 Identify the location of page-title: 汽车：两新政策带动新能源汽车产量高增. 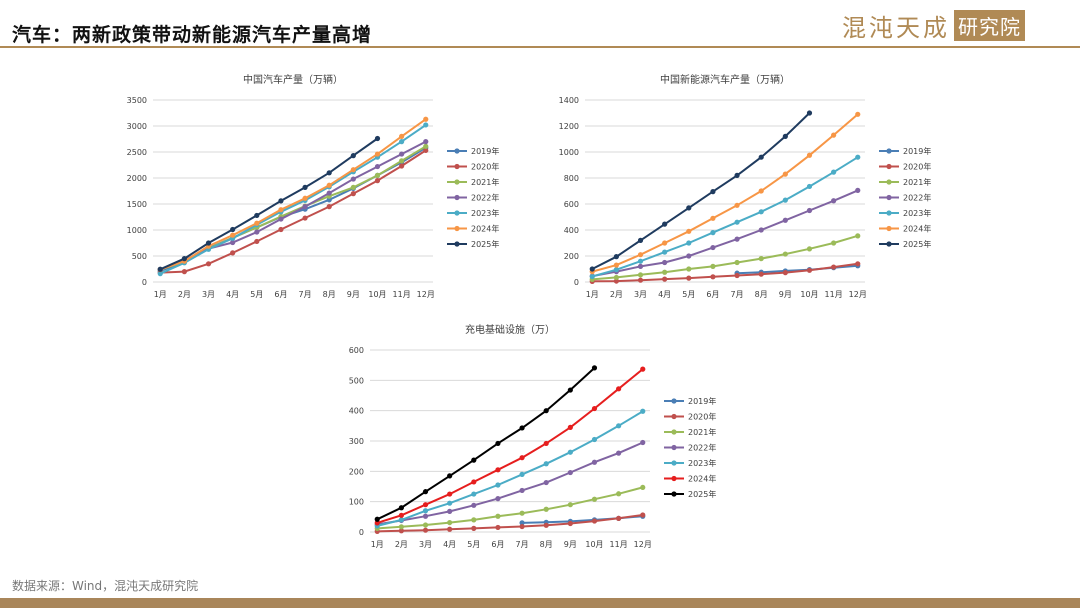
(192, 35).